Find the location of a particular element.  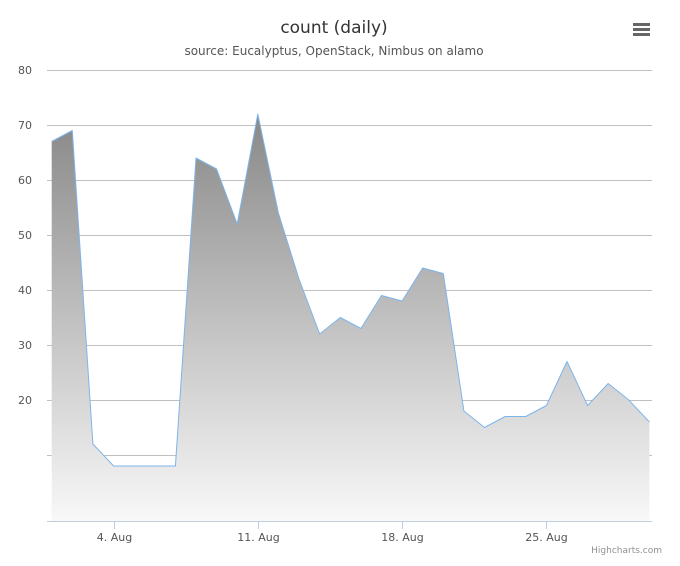

y-axis-labels: 20 30 40 50 60 70 80 is located at coordinates (25, 235).